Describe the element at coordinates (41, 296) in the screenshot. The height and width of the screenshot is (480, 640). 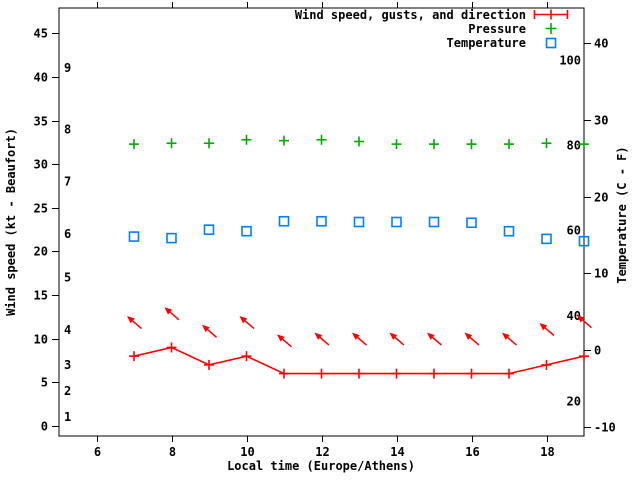
I see `y-left-tick-label: 15` at that location.